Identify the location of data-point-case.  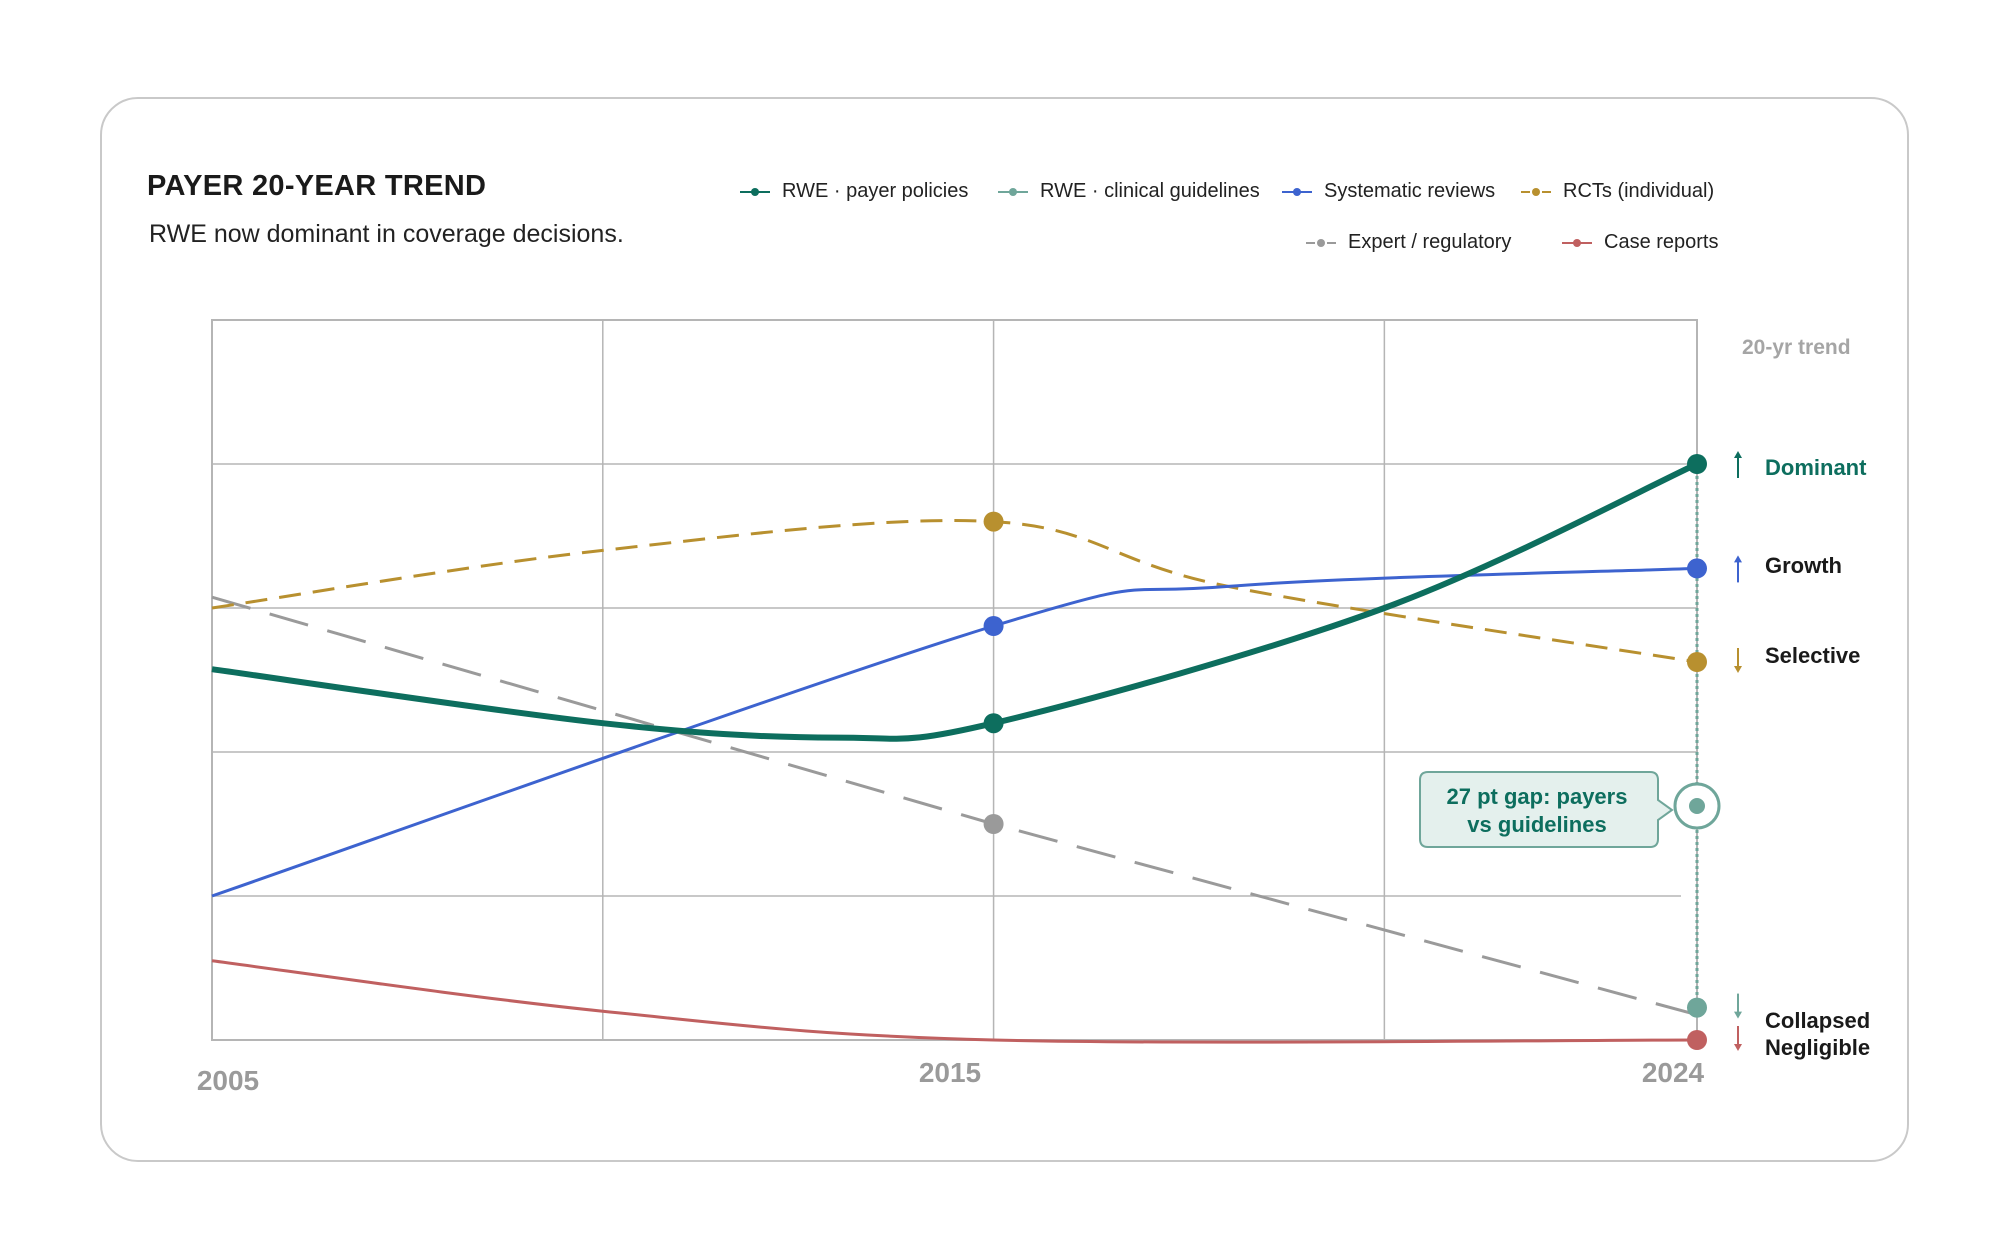
(1697, 1040).